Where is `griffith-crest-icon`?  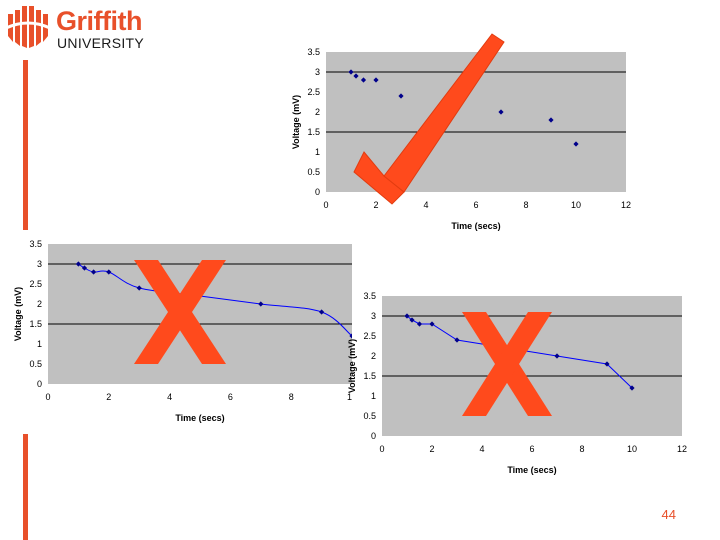
griffith-crest-icon is located at coordinates (28, 27).